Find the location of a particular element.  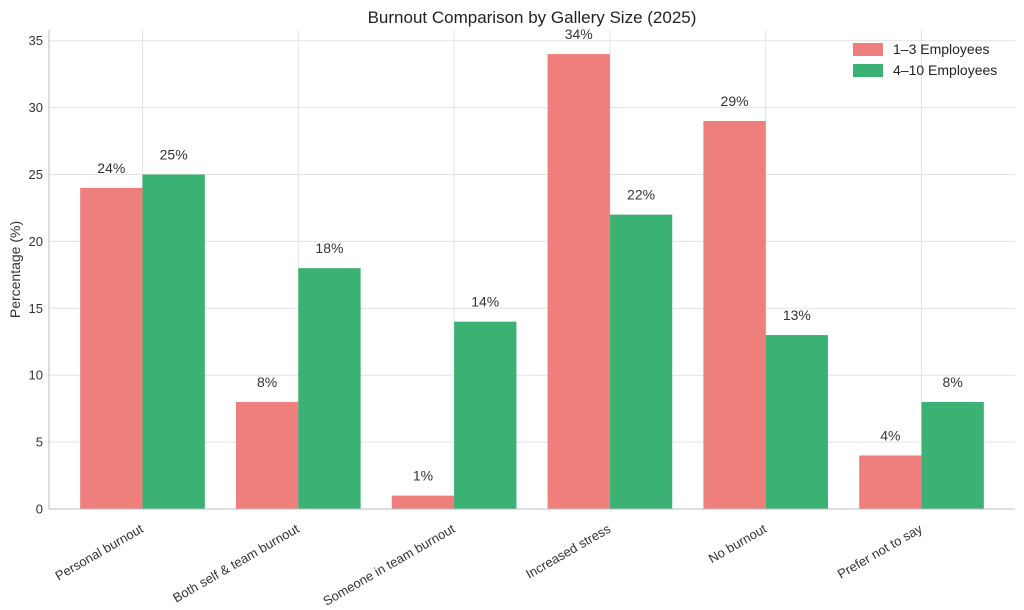

bar-value-label: 34% is located at coordinates (579, 34).